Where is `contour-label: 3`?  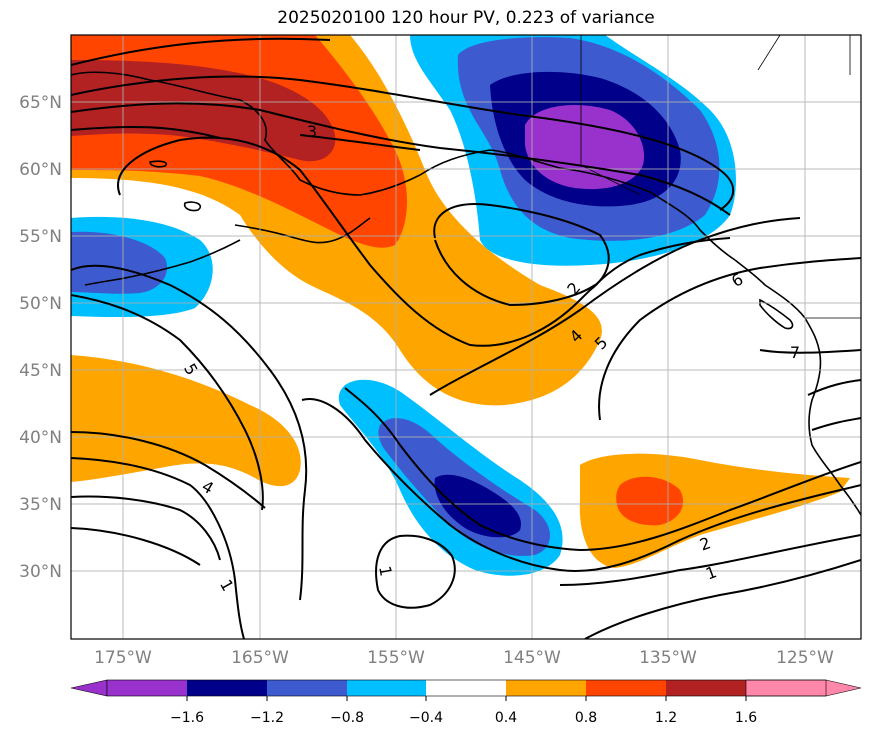
contour-label: 3 is located at coordinates (312, 131).